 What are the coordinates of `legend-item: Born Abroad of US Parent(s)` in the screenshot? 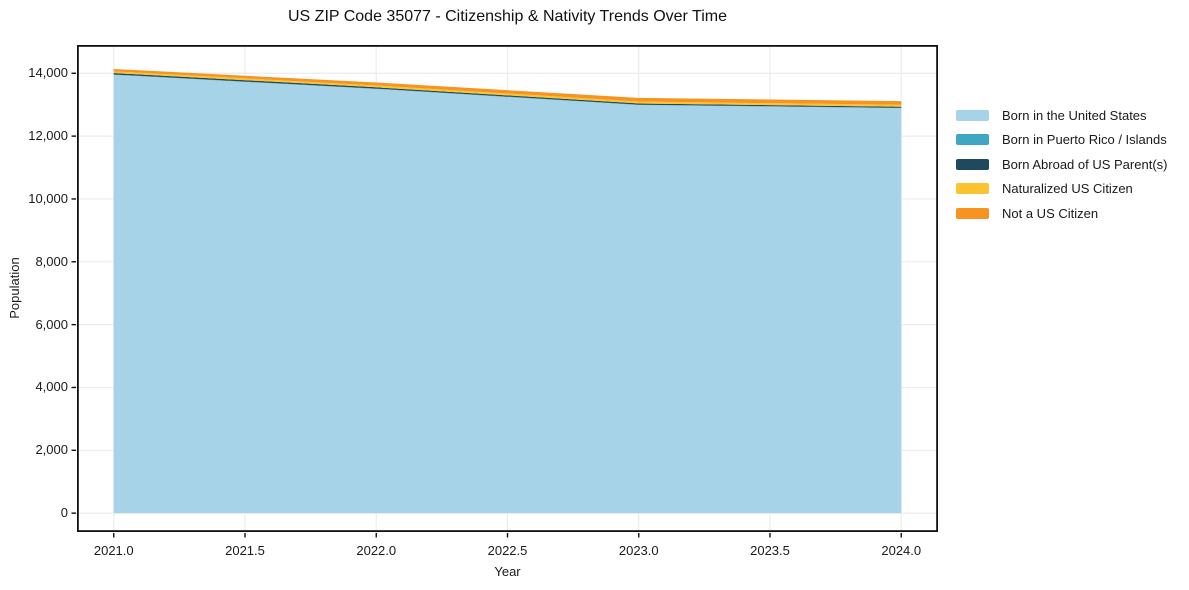 It's located at (1061, 164).